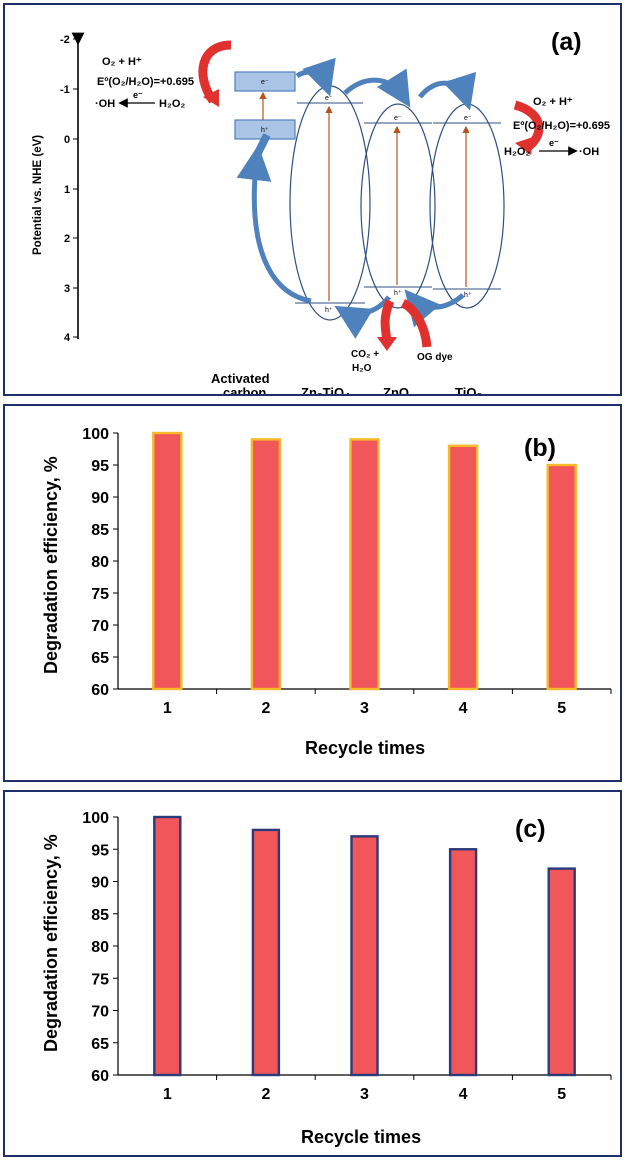 The image size is (627, 1161). Describe the element at coordinates (51, 565) in the screenshot. I see `chart-b-ylabel: Degradation efficiency, %` at that location.